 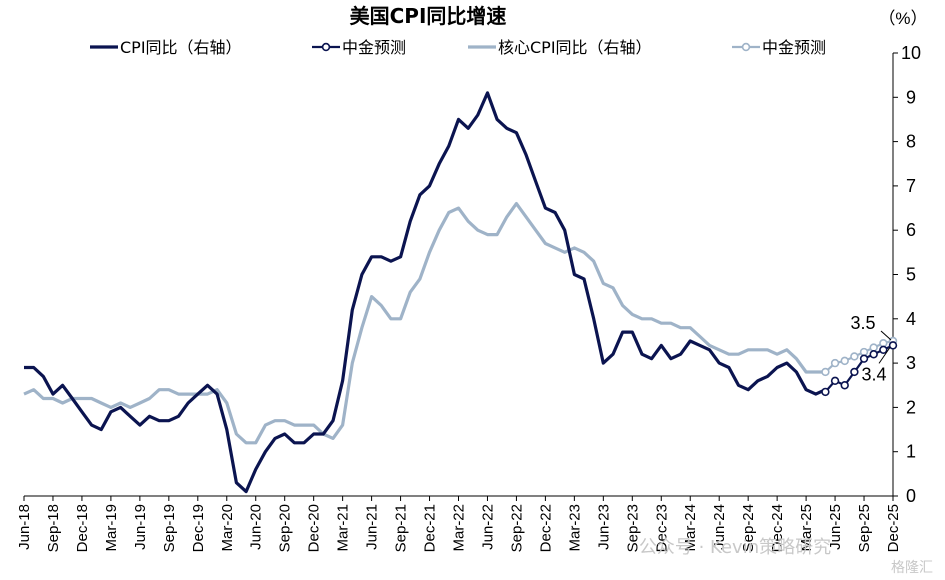 What do you see at coordinates (575, 47) in the screenshot?
I see `legend-label: 核心CPI同比（右轴）` at bounding box center [575, 47].